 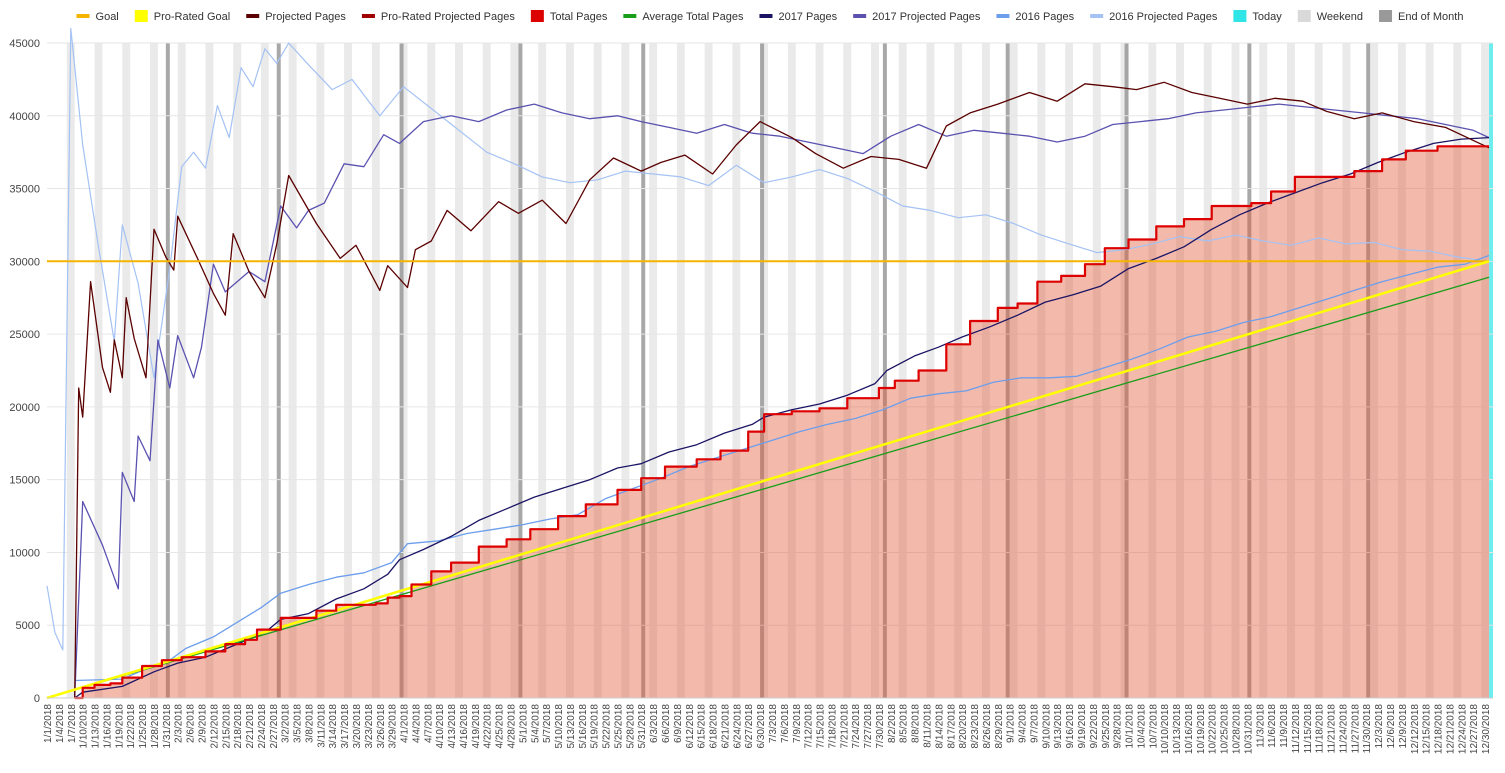 I want to click on legend-swatch-p2016proj, so click(x=1097, y=16).